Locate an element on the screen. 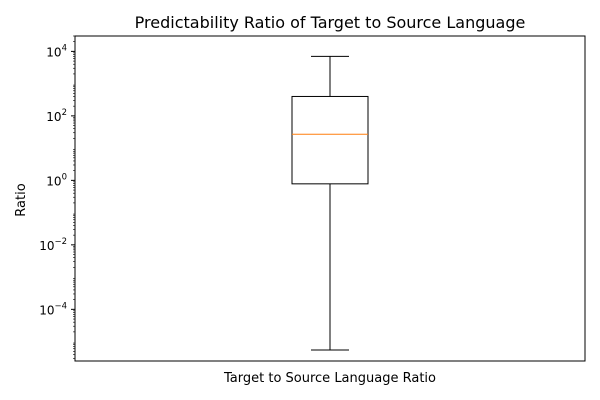 Image resolution: width=600 pixels, height=400 pixels. x-axis-label: Target to Source Language Ratio is located at coordinates (329, 378).